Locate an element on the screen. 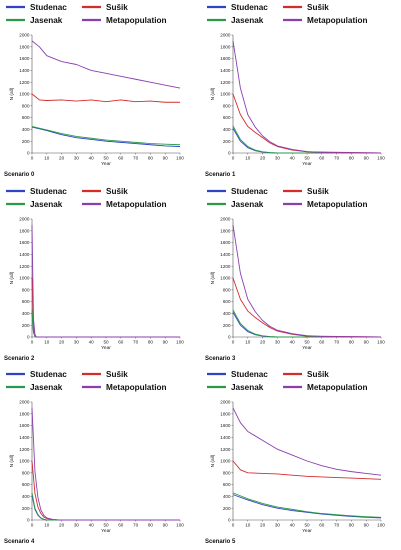  y-tick-label: 1400 is located at coordinates (24, 70).